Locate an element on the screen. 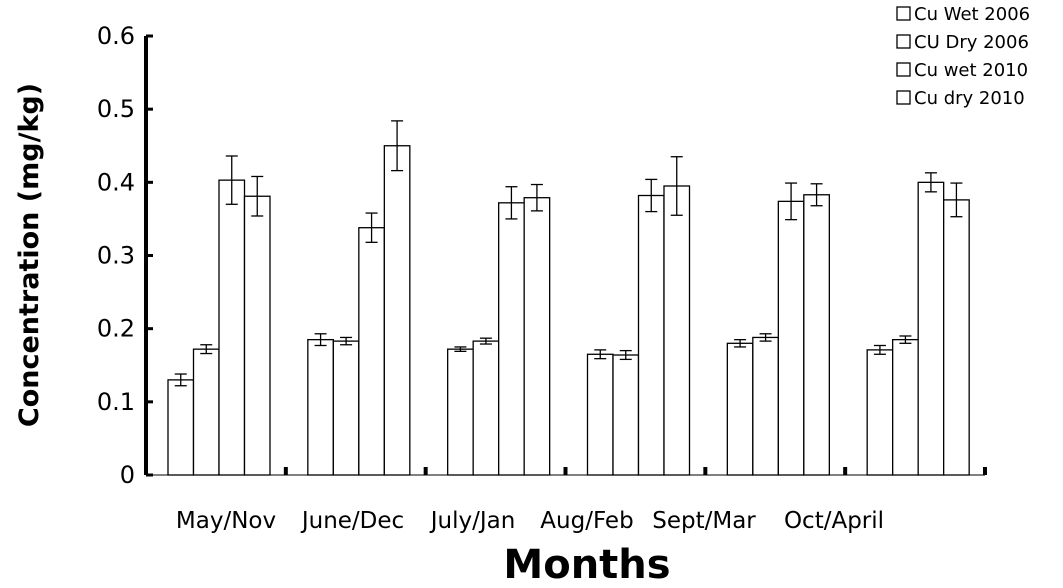 This screenshot has width=1063, height=588. category-label: June/Dec is located at coordinates (352, 521).